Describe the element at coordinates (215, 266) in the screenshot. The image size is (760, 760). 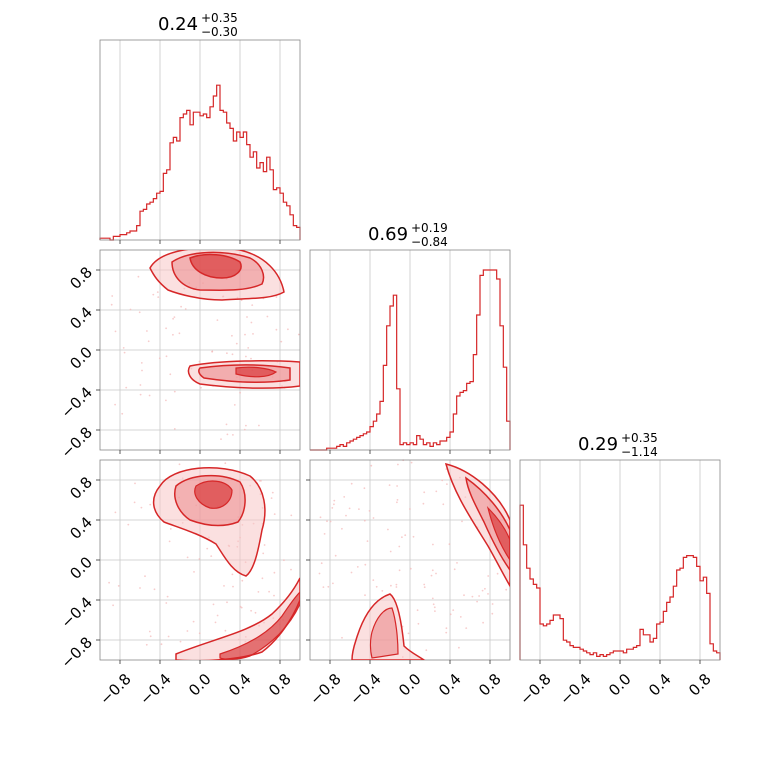
I see `contour-inner` at that location.